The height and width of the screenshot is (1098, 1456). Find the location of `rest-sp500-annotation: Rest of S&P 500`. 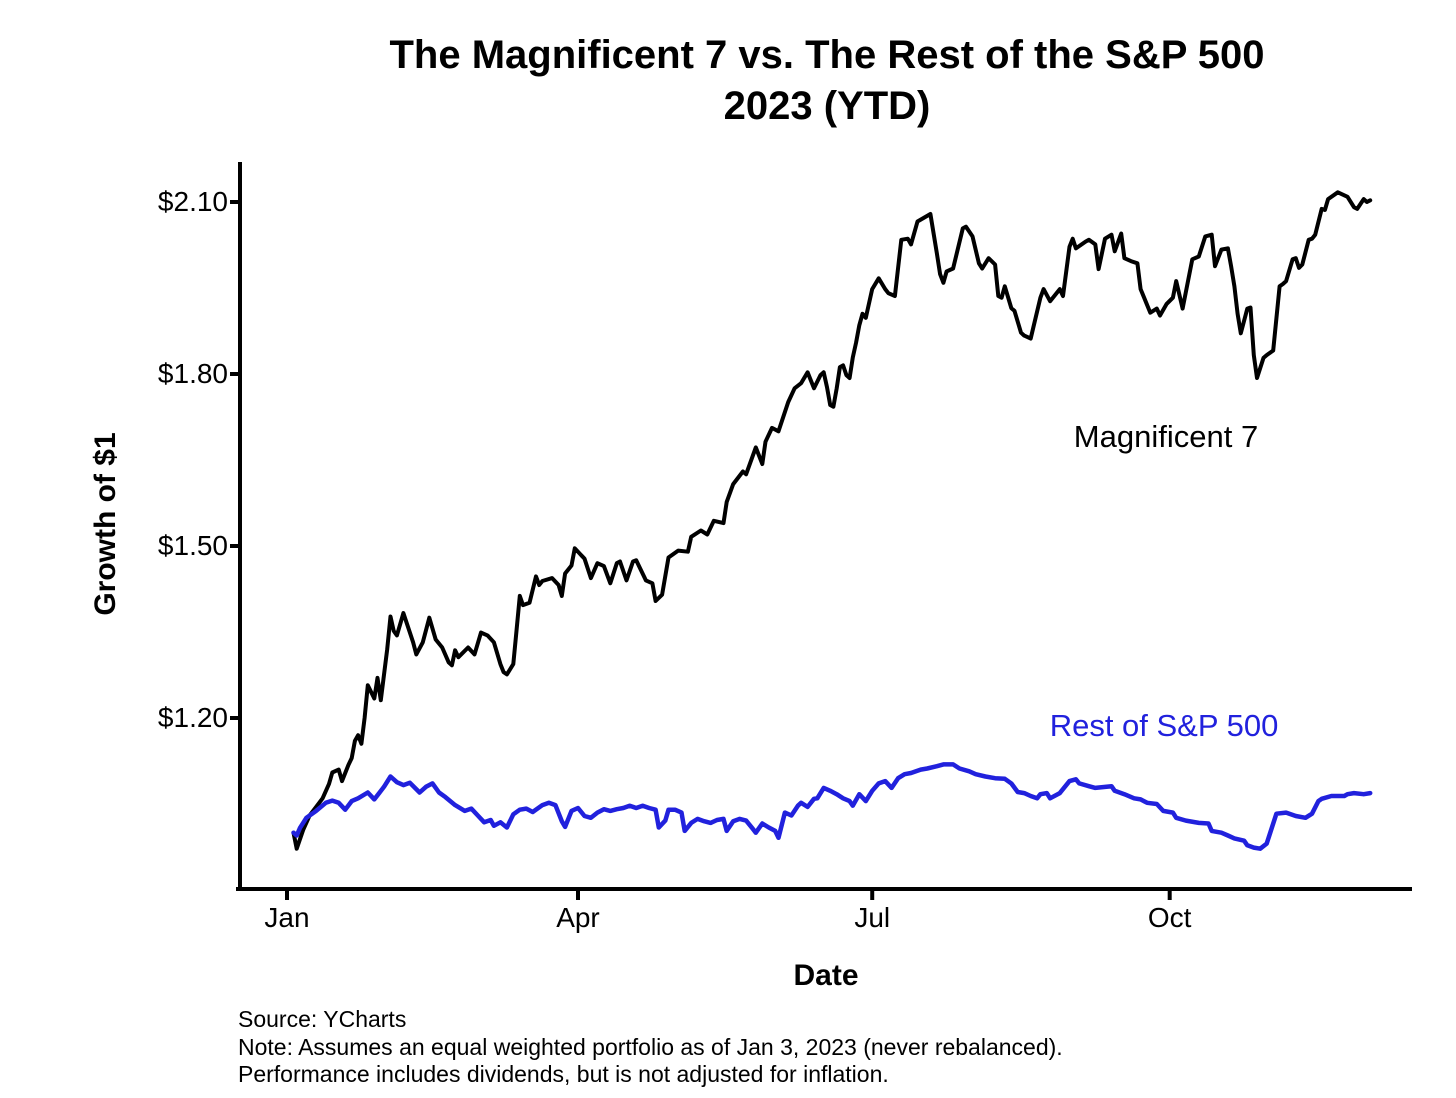

rest-sp500-annotation: Rest of S&P 500 is located at coordinates (1164, 725).